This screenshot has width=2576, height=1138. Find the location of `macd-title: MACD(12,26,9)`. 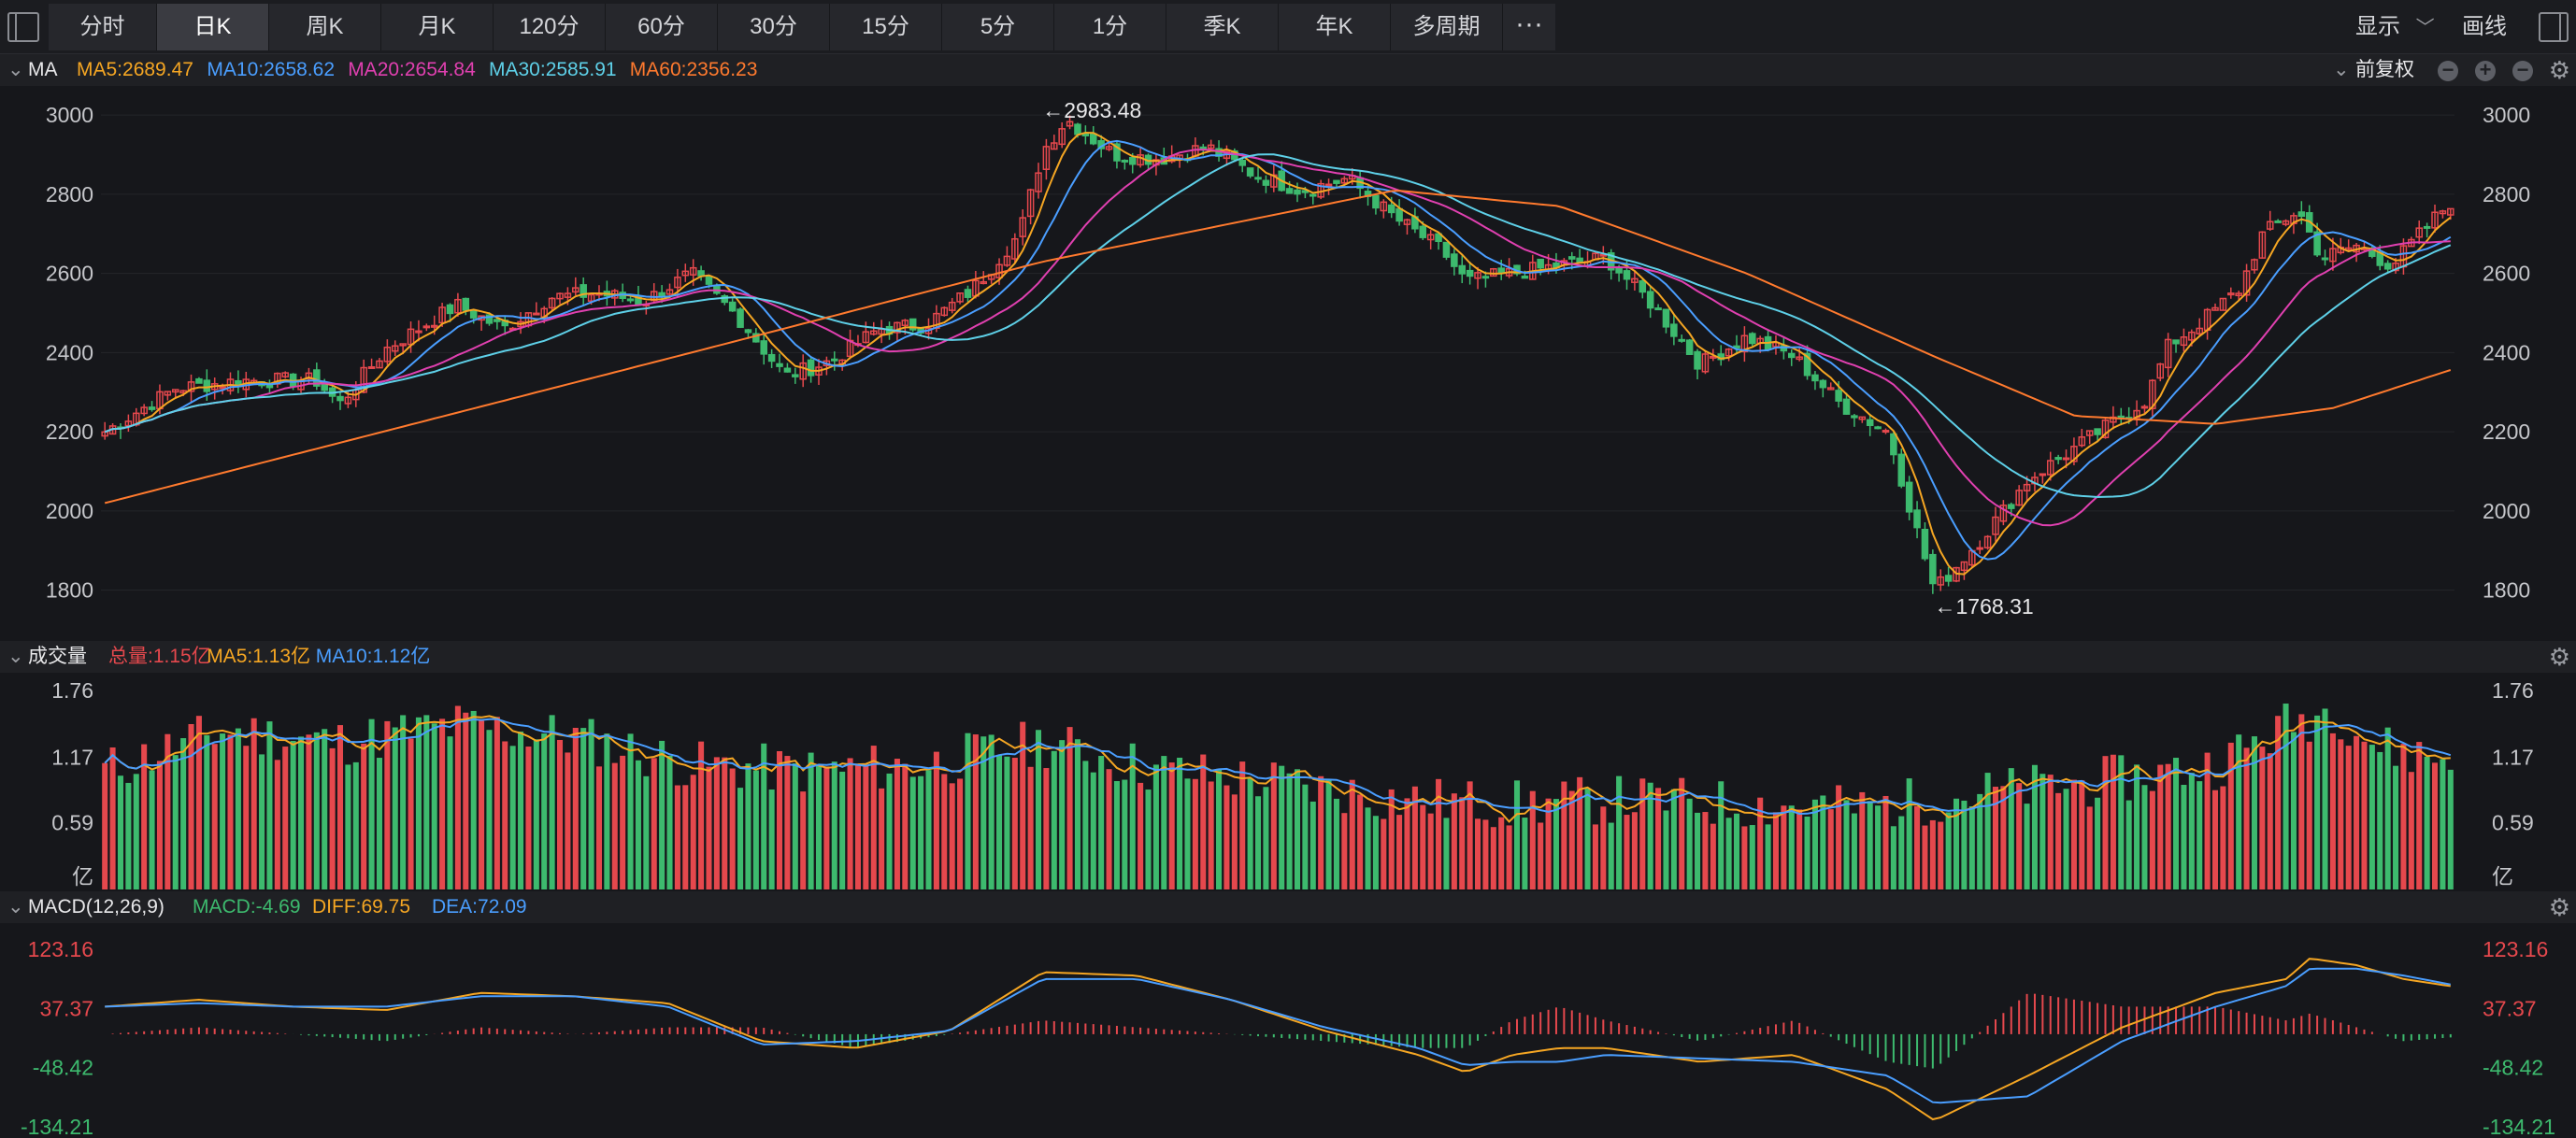

macd-title: MACD(12,26,9) is located at coordinates (96, 907).